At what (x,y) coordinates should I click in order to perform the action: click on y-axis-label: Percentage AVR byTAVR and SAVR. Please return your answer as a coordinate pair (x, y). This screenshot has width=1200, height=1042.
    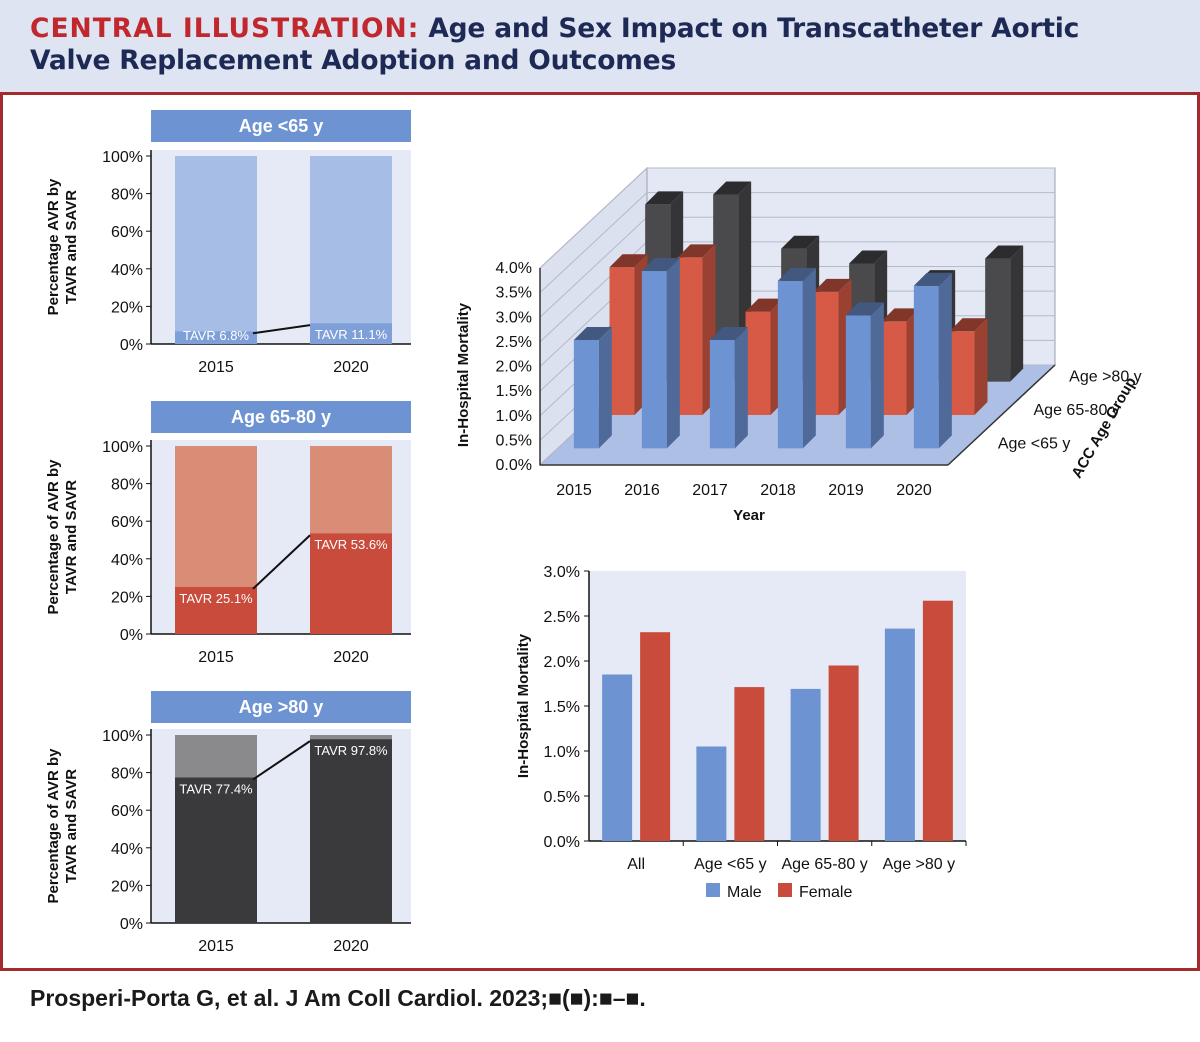
    Looking at the image, I should click on (62, 246).